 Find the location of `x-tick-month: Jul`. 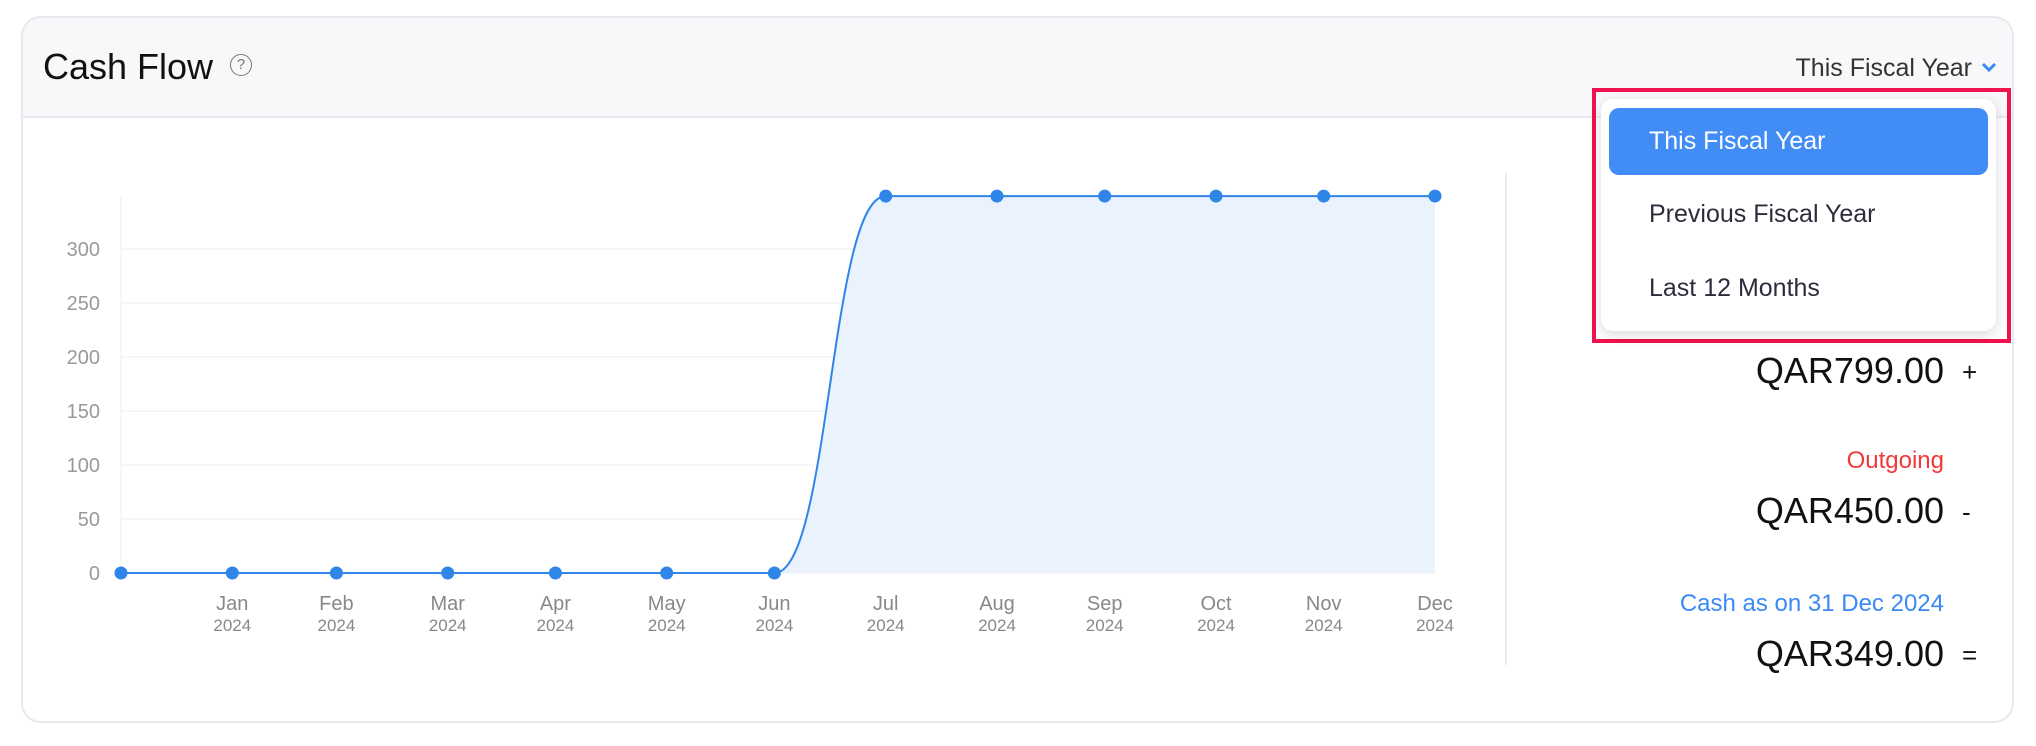

x-tick-month: Jul is located at coordinates (886, 604).